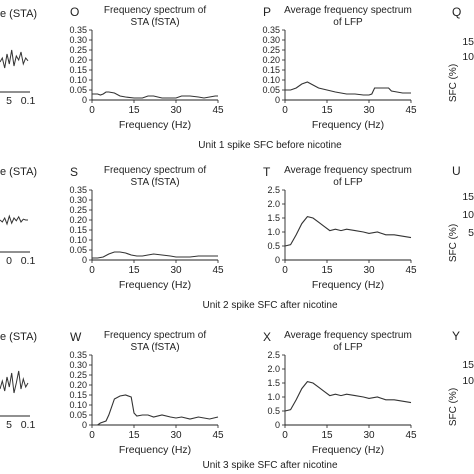  I want to click on series-line-o, so click(155, 95).